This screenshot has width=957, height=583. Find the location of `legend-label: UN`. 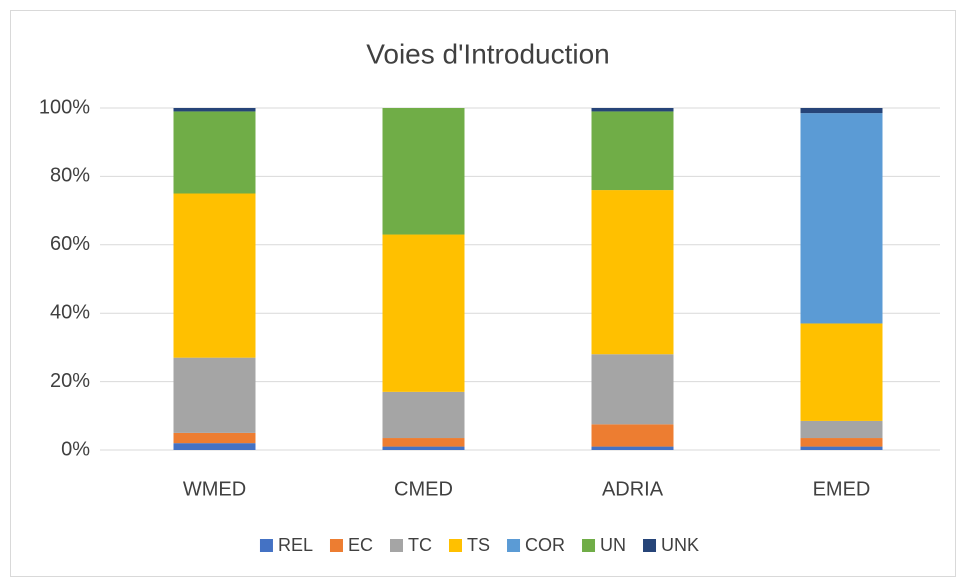

legend-label: UN is located at coordinates (613, 545).